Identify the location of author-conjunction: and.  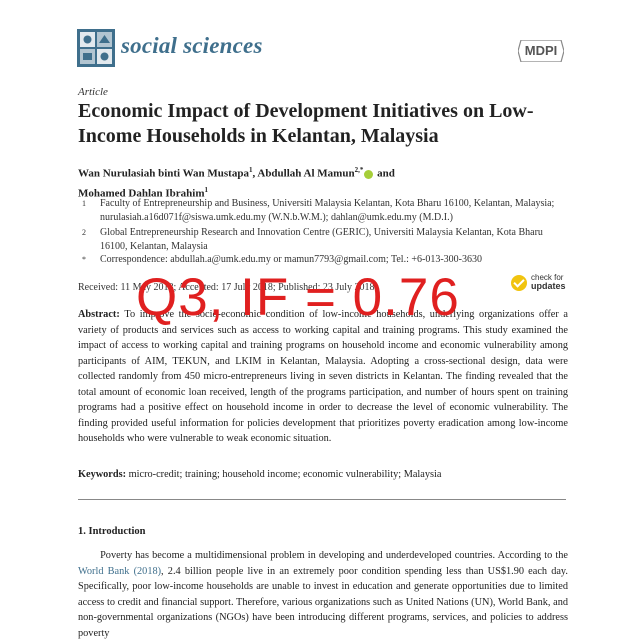
(384, 173).